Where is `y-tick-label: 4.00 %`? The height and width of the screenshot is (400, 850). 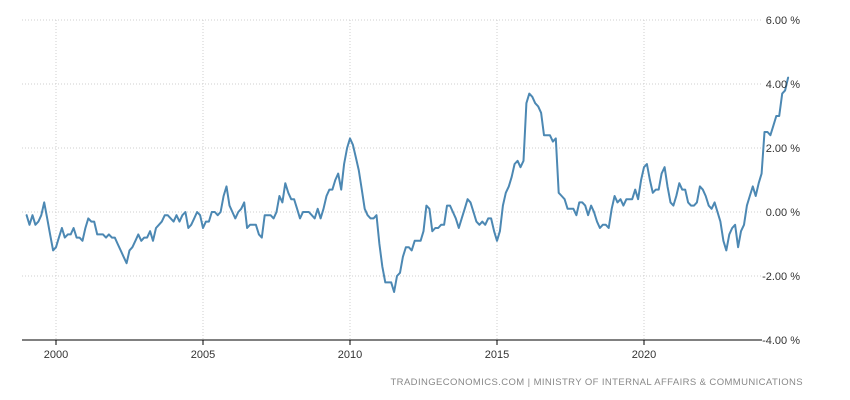
y-tick-label: 4.00 % is located at coordinates (783, 85).